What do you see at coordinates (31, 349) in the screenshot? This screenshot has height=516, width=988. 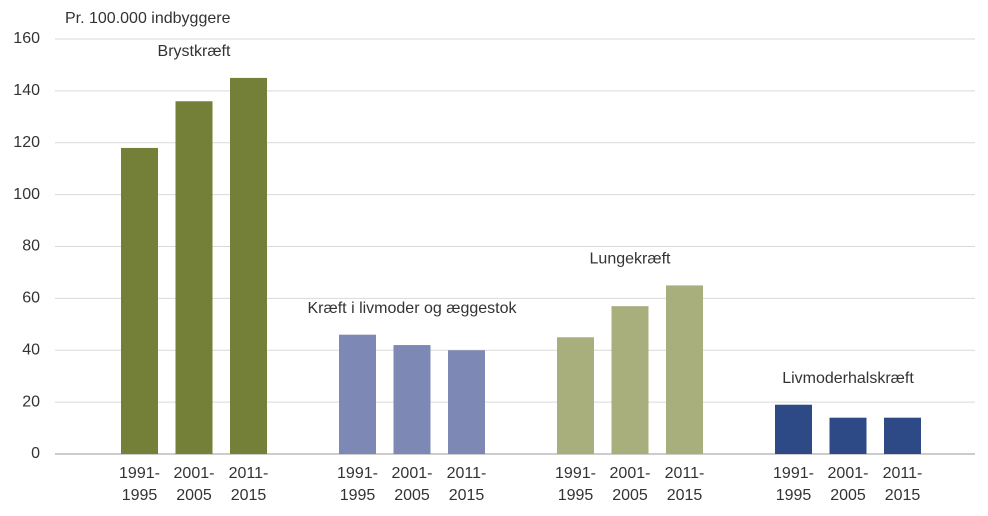 I see `y-tick-label: 40` at bounding box center [31, 349].